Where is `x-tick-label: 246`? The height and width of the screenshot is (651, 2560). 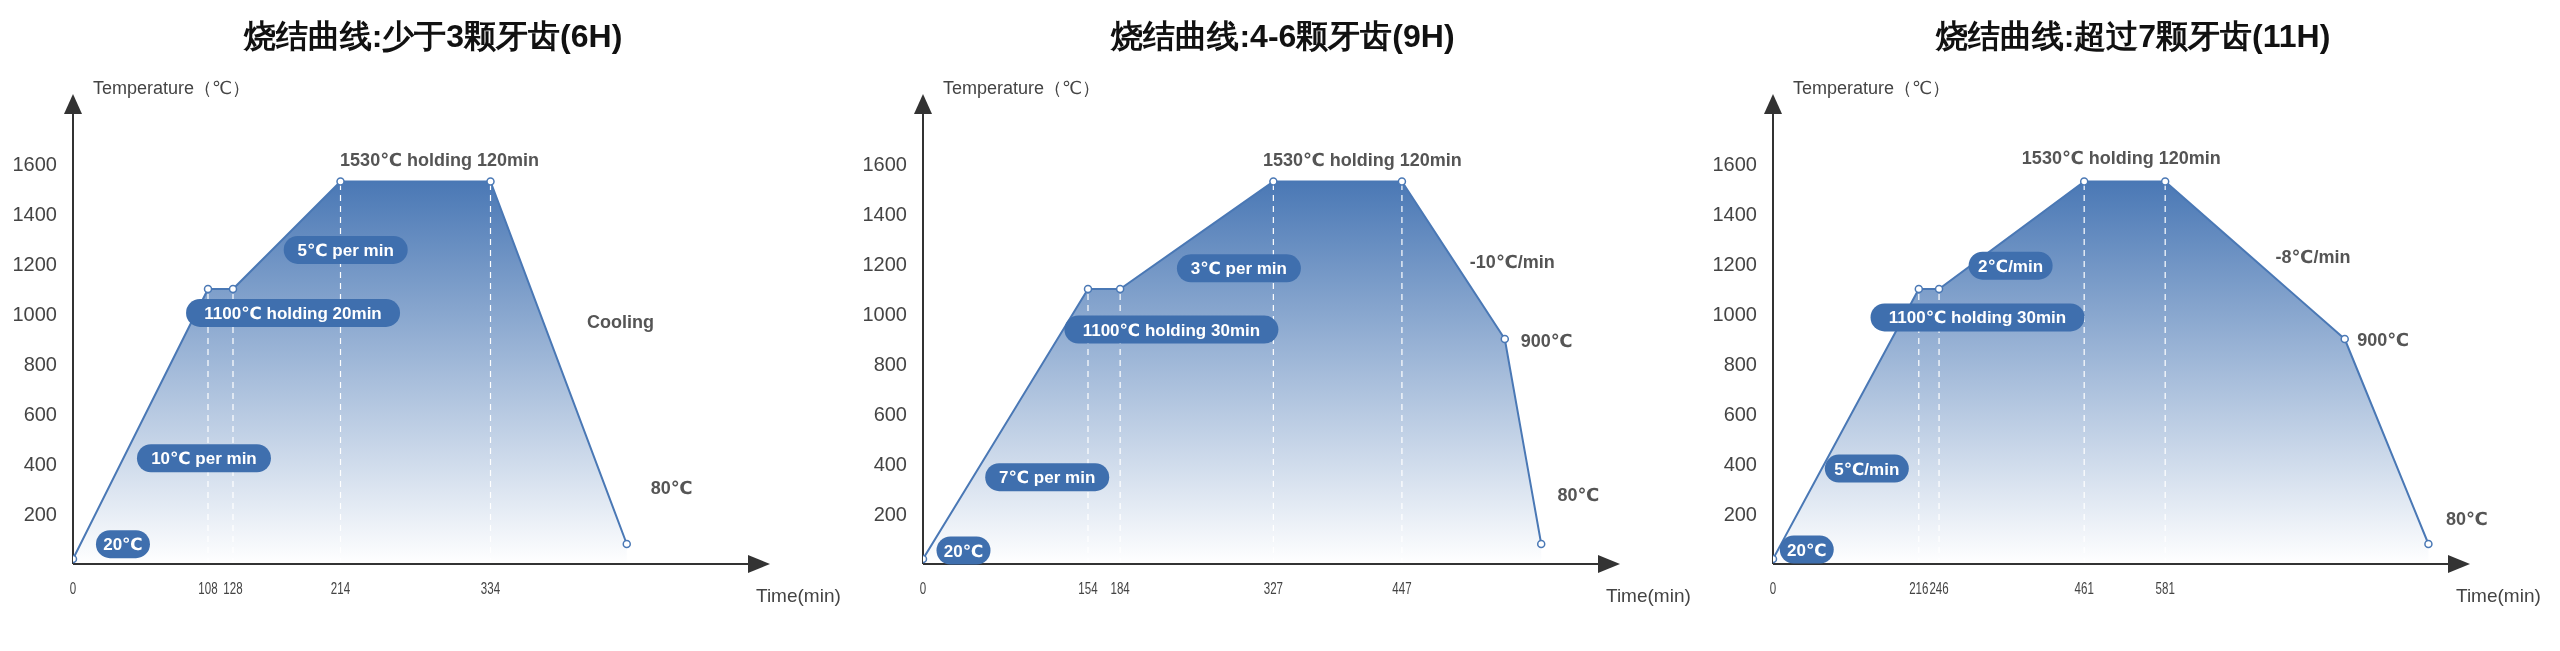
x-tick-label: 246 is located at coordinates (1939, 588).